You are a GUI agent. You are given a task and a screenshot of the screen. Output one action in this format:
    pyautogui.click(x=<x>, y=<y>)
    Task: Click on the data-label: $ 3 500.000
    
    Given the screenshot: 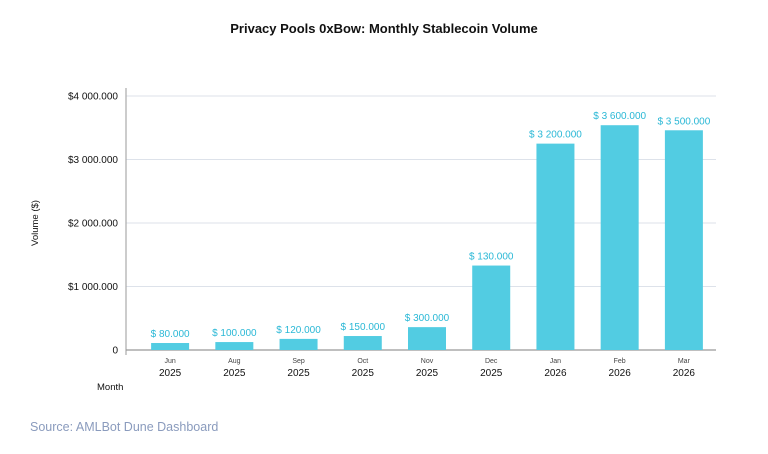 What is the action you would take?
    pyautogui.click(x=683, y=121)
    